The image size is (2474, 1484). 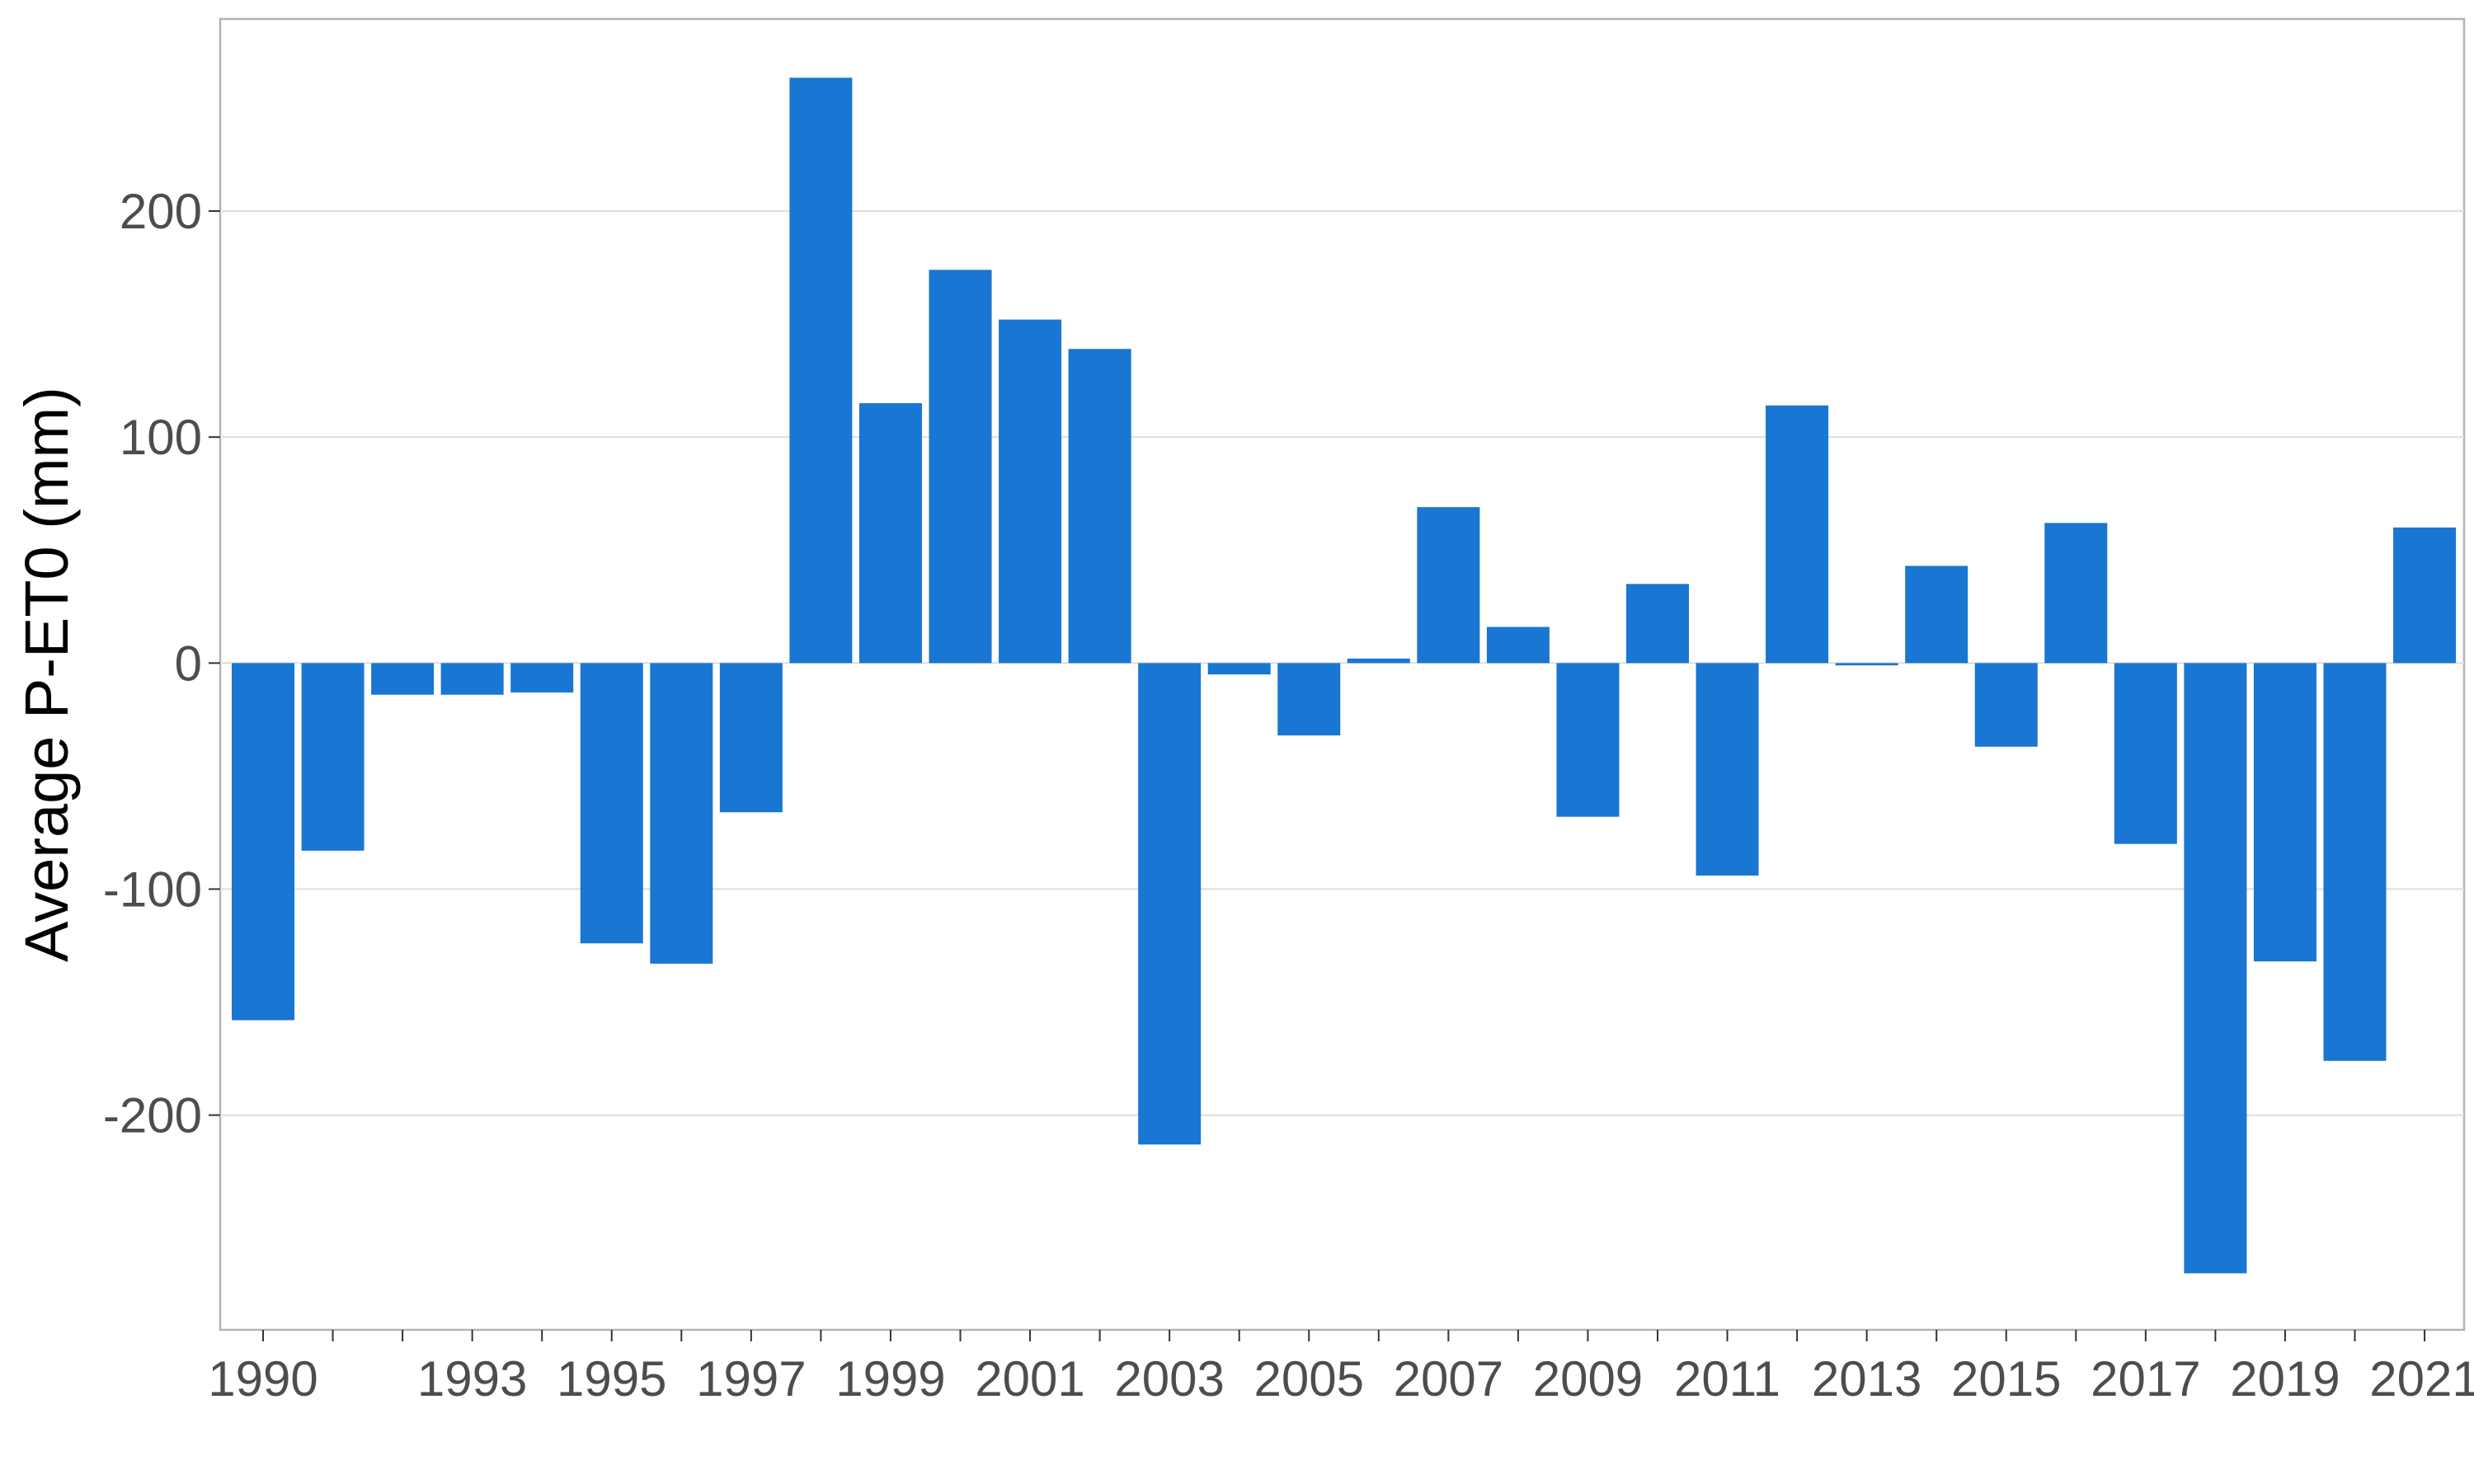 What do you see at coordinates (1657, 624) in the screenshot?
I see `bar-2010` at bounding box center [1657, 624].